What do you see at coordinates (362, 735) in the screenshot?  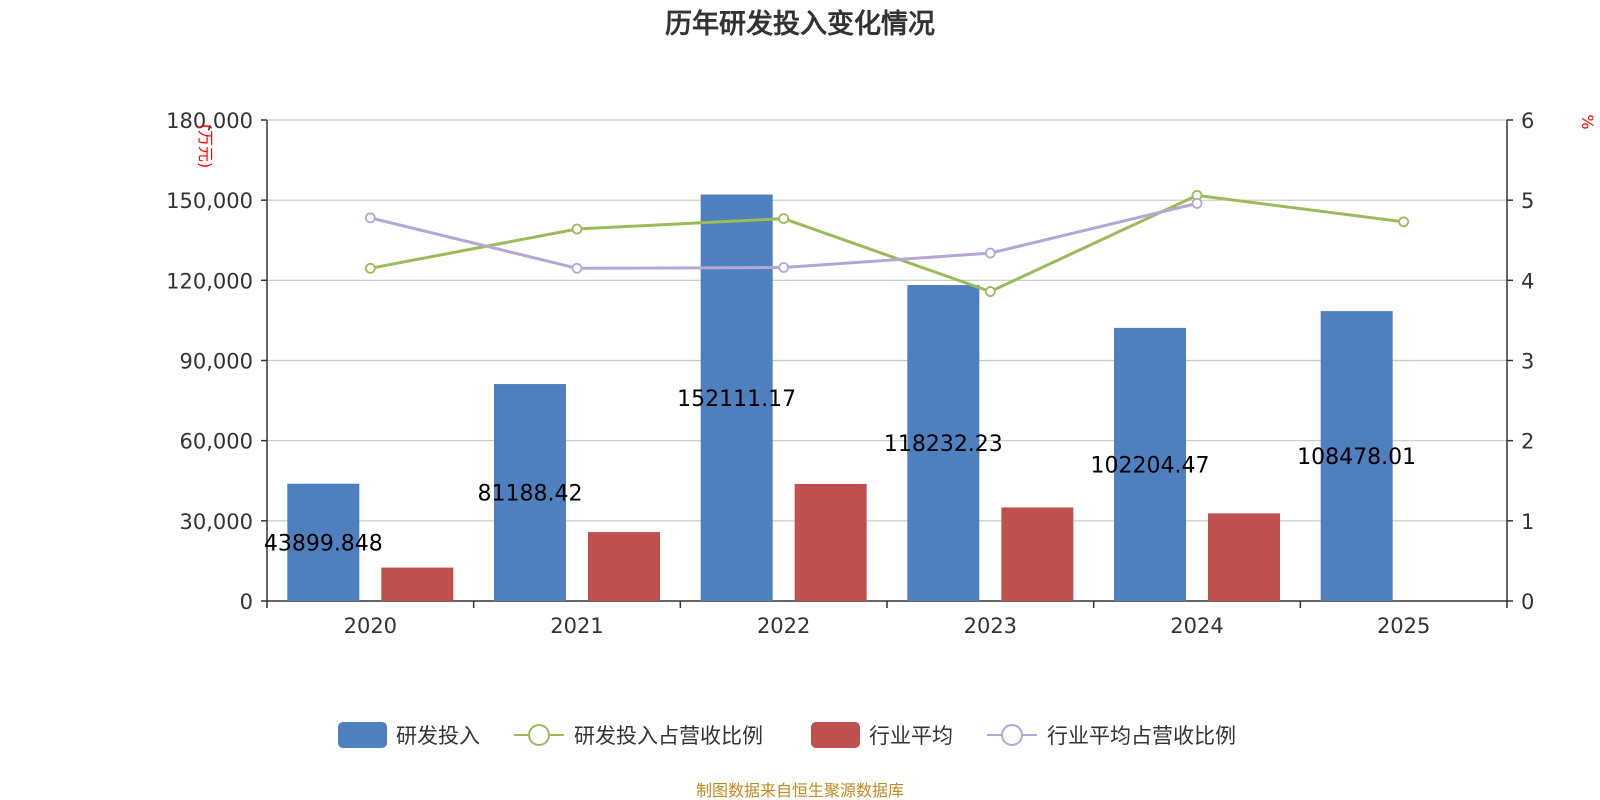 I see `legend-swatch-研发投入` at bounding box center [362, 735].